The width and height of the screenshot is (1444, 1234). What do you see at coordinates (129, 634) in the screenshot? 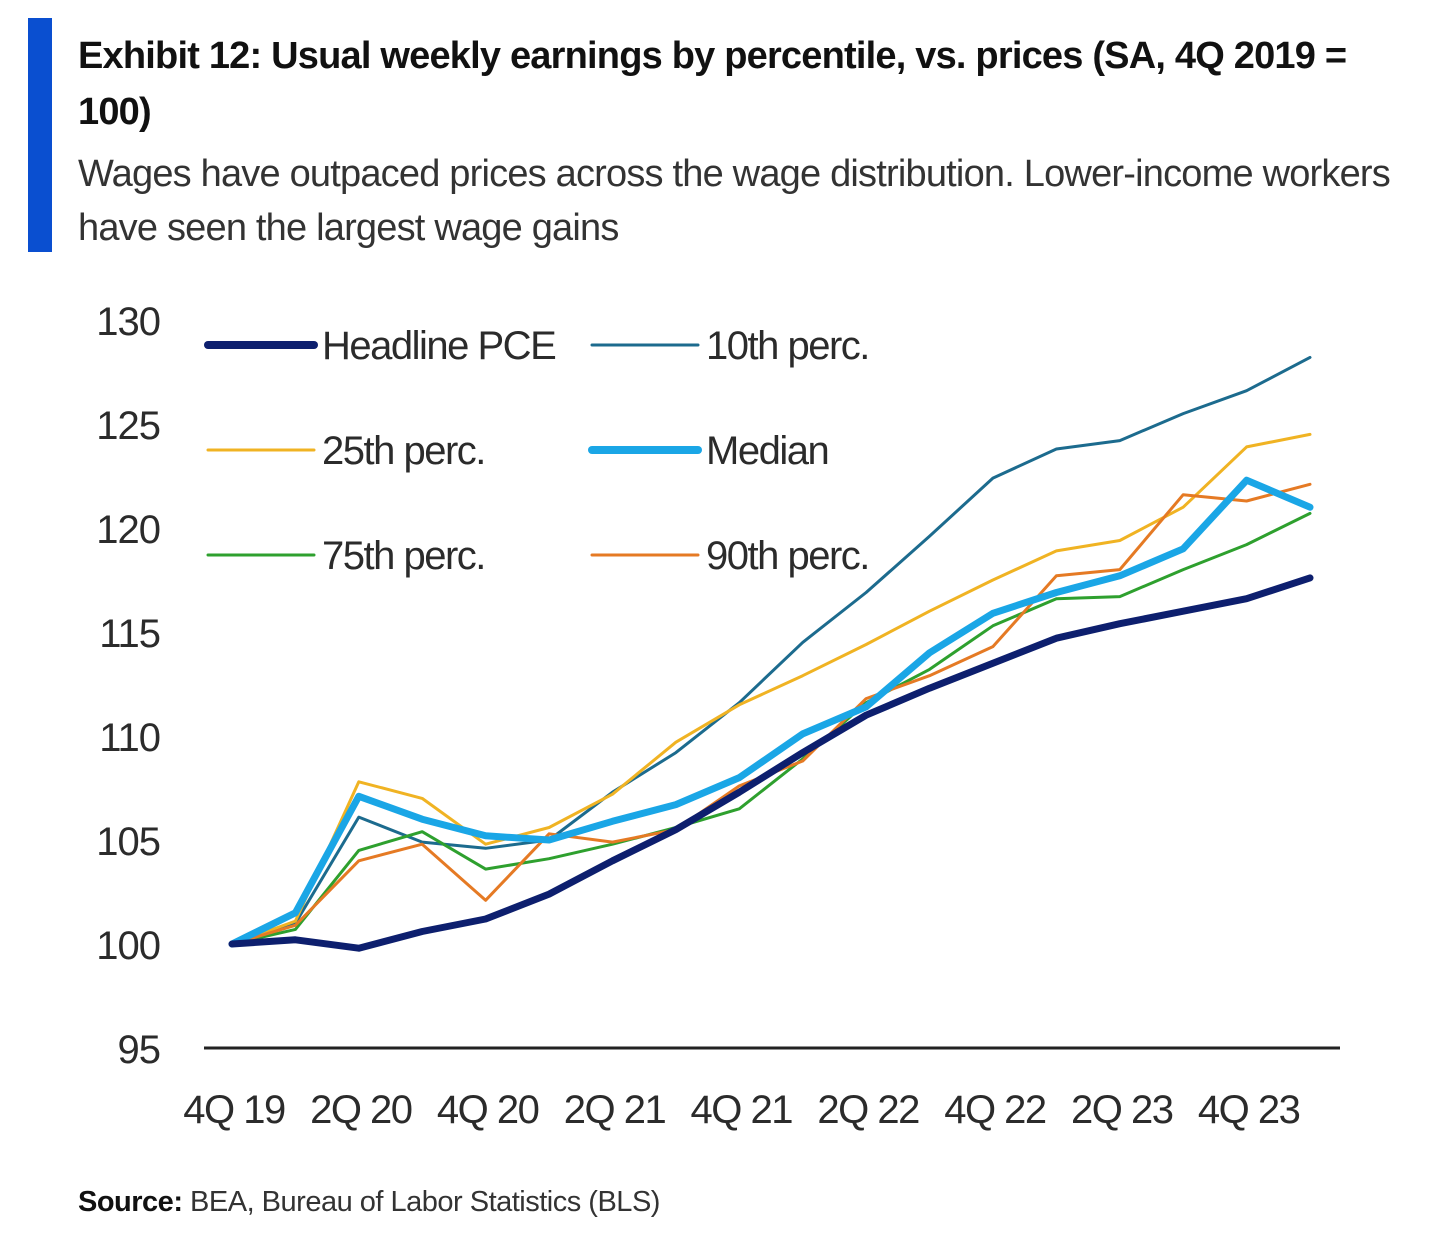
I see `y-tick-label: 115` at bounding box center [129, 634].